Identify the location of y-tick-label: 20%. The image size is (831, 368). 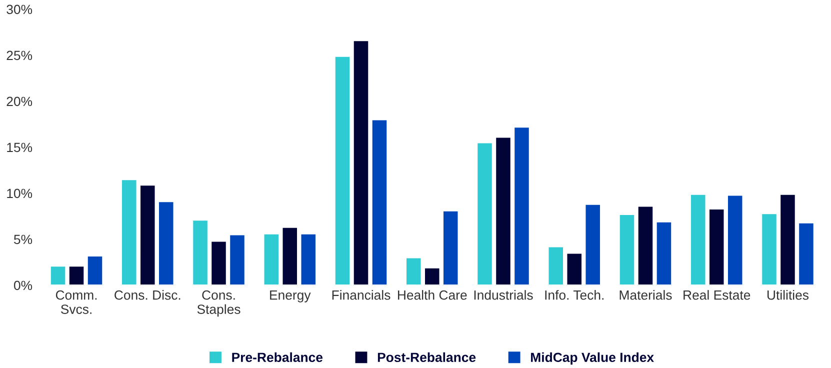
(19, 101).